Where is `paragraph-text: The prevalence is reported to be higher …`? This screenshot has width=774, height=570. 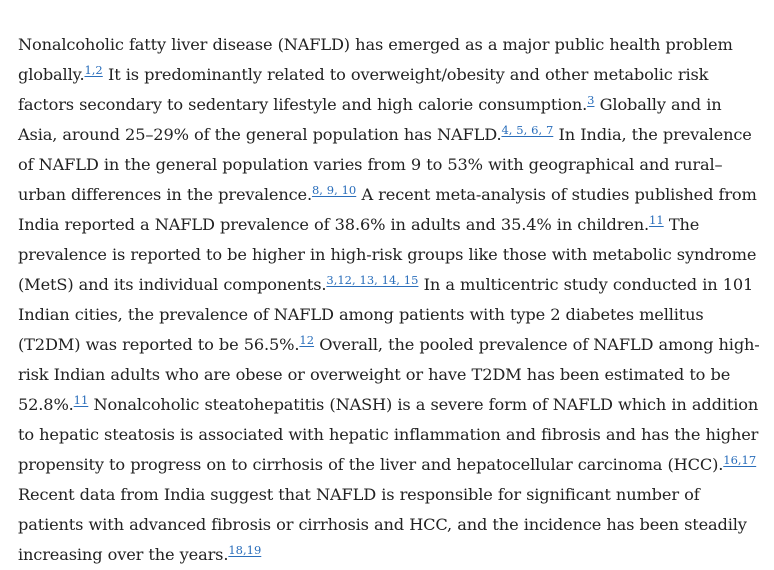 paragraph-text: The prevalence is reported to be higher … is located at coordinates (387, 254).